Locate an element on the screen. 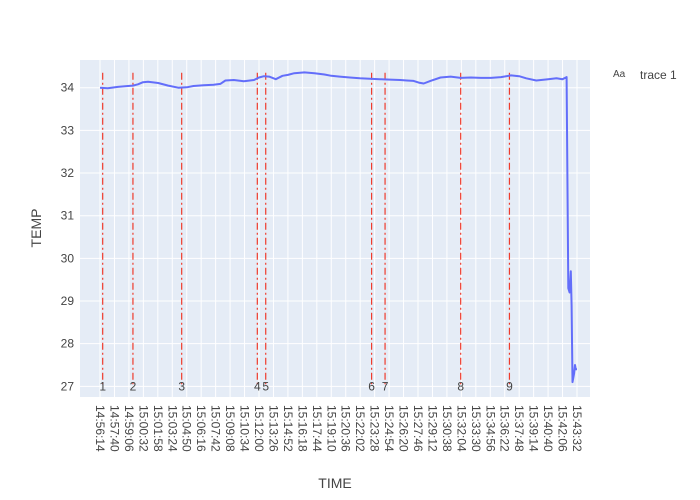 The image size is (700, 500). x-tick-label: 15:29:12 is located at coordinates (432, 428).